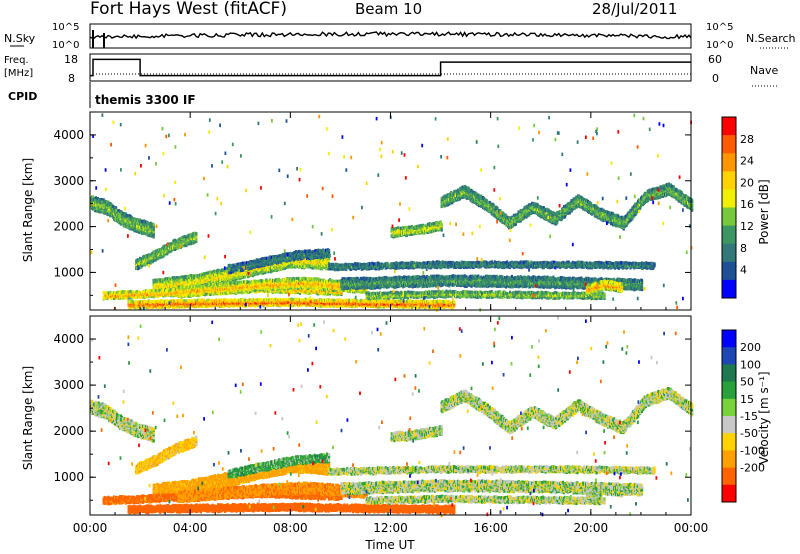 This screenshot has width=800, height=554. I want to click on nsky-series, so click(390, 35).